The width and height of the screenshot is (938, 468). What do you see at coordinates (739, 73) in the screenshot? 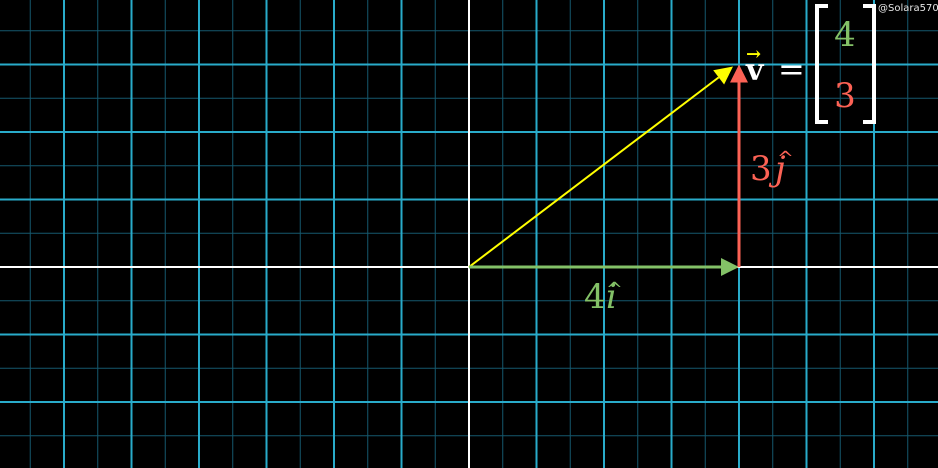
I see `j-hat-tip` at bounding box center [739, 73].